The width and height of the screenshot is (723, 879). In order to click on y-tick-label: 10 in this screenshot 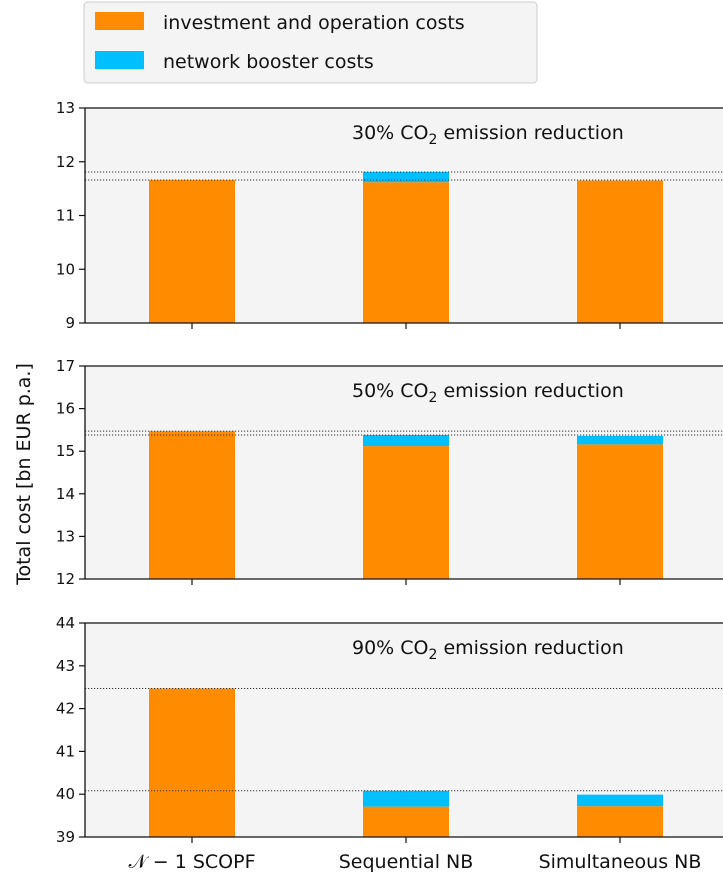, I will do `click(65, 269)`.